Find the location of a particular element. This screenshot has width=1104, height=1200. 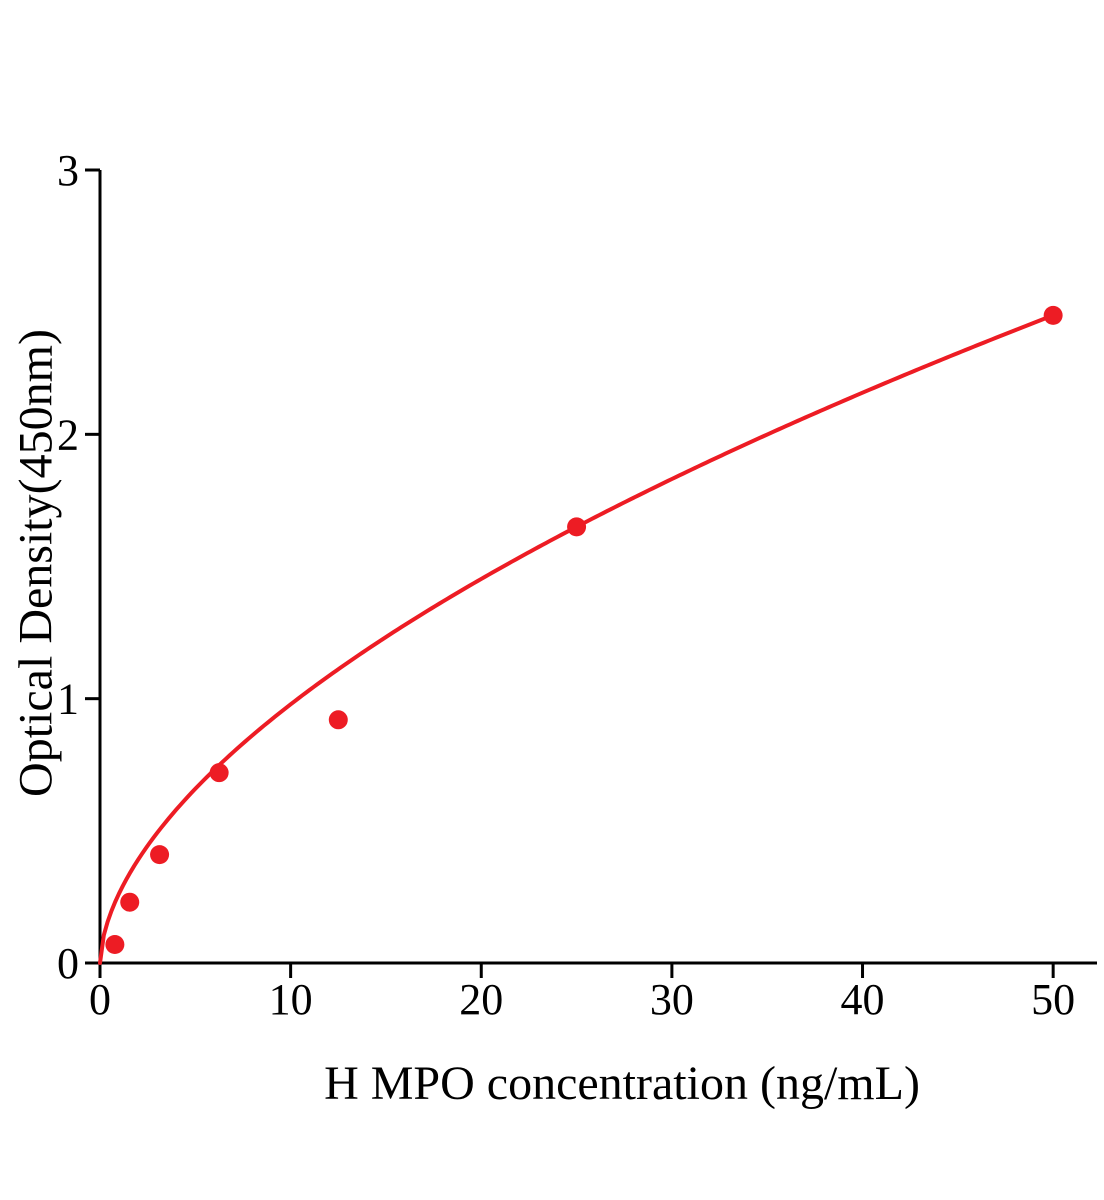

x-axis: 0 10 20 30 40 50 is located at coordinates (593, 992).